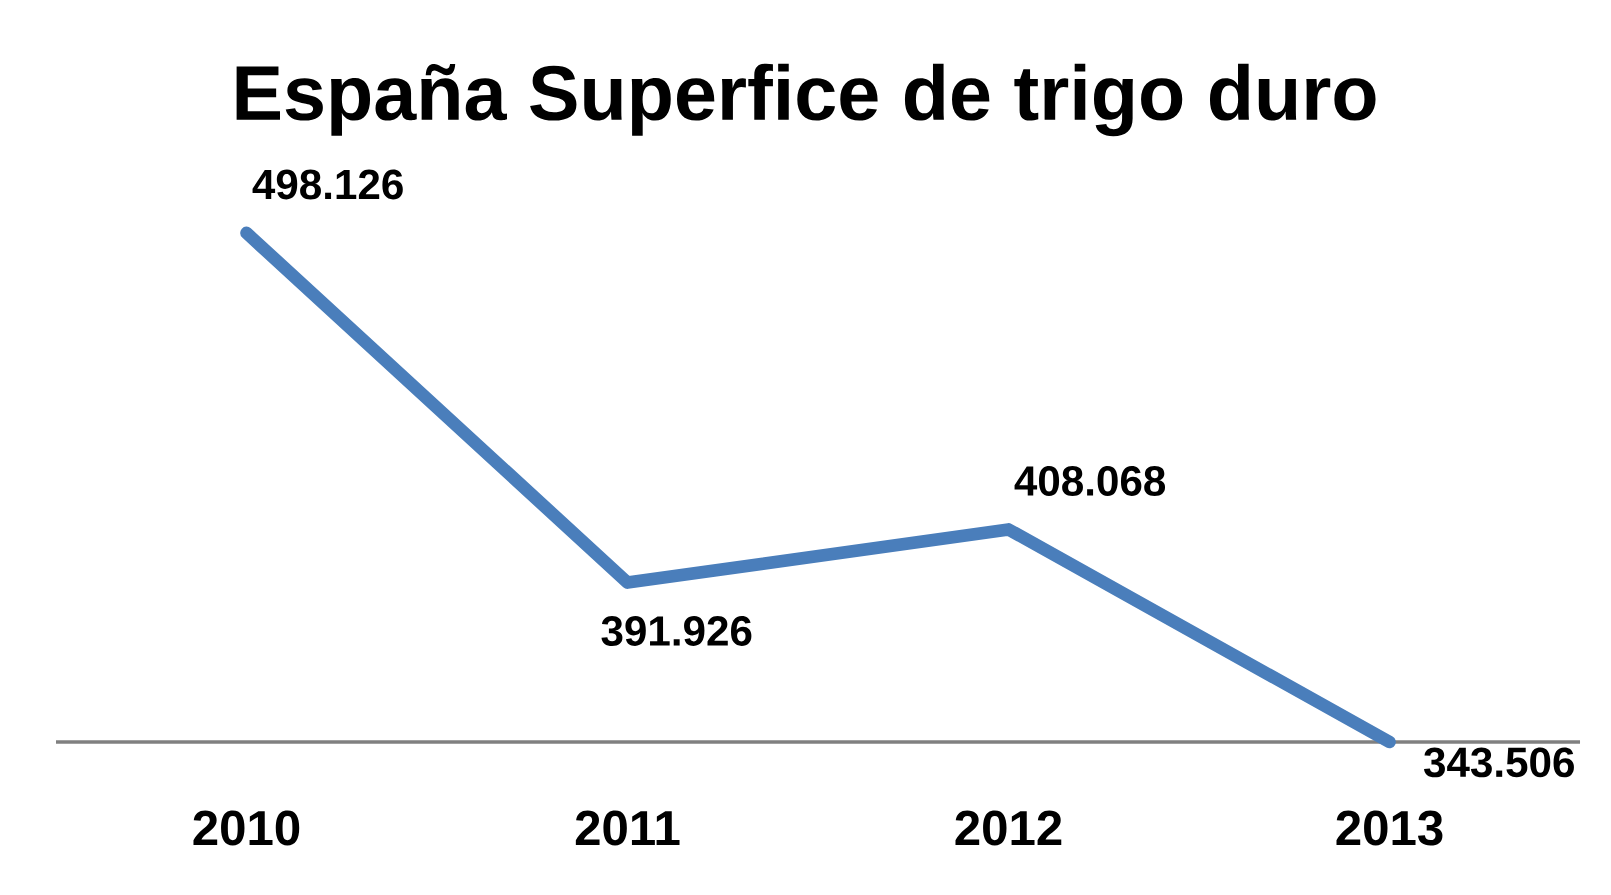 Image resolution: width=1611 pixels, height=895 pixels. What do you see at coordinates (246, 828) in the screenshot?
I see `x-tick-label: 2010` at bounding box center [246, 828].